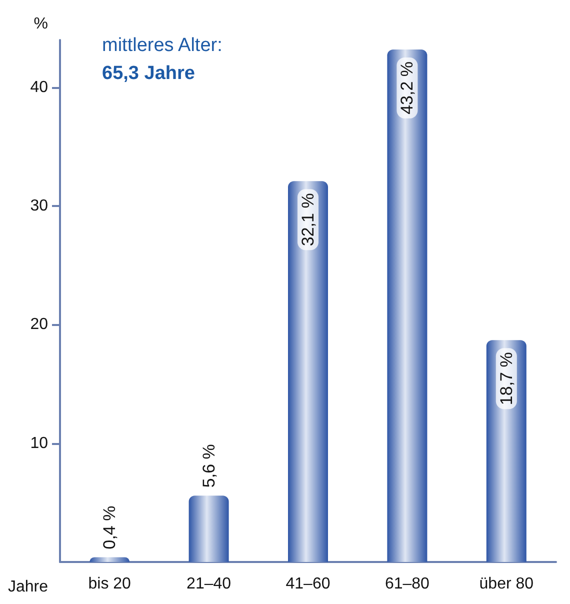  What do you see at coordinates (110, 528) in the screenshot?
I see `data-label: 0,4 %` at bounding box center [110, 528].